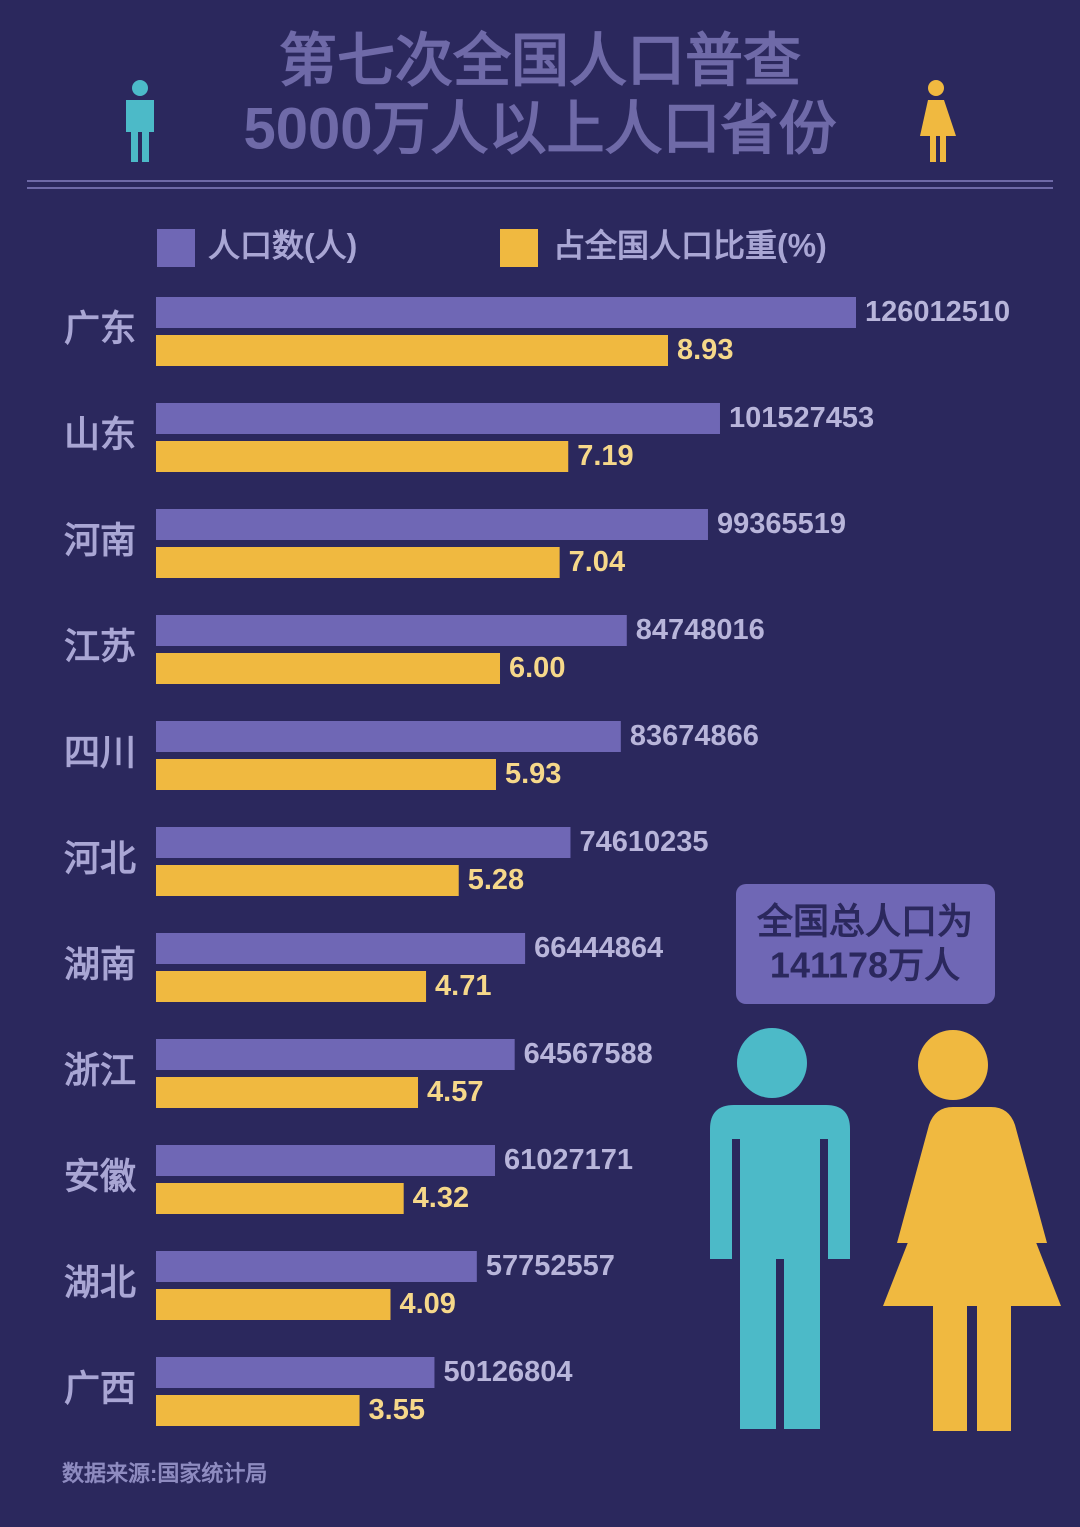 Image resolution: width=1080 pixels, height=1527 pixels. Describe the element at coordinates (100, 752) in the screenshot. I see `category-label: 四川` at that location.